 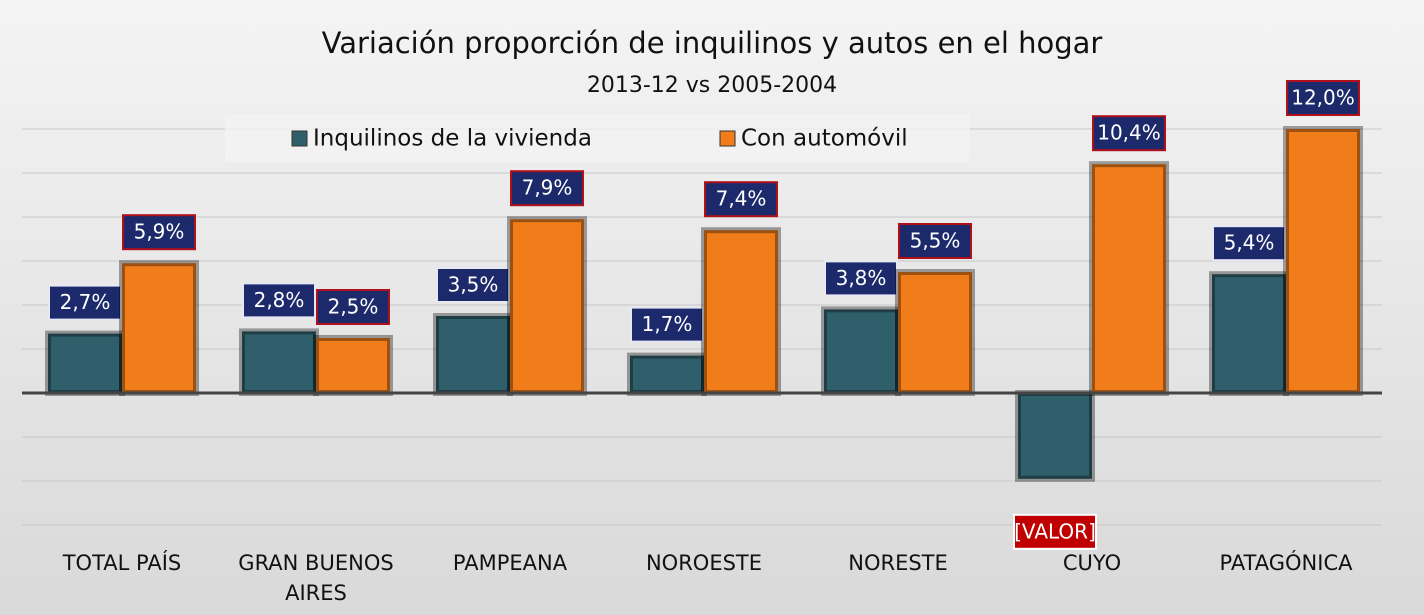 I want to click on value-label: 7,4%, so click(x=741, y=199).